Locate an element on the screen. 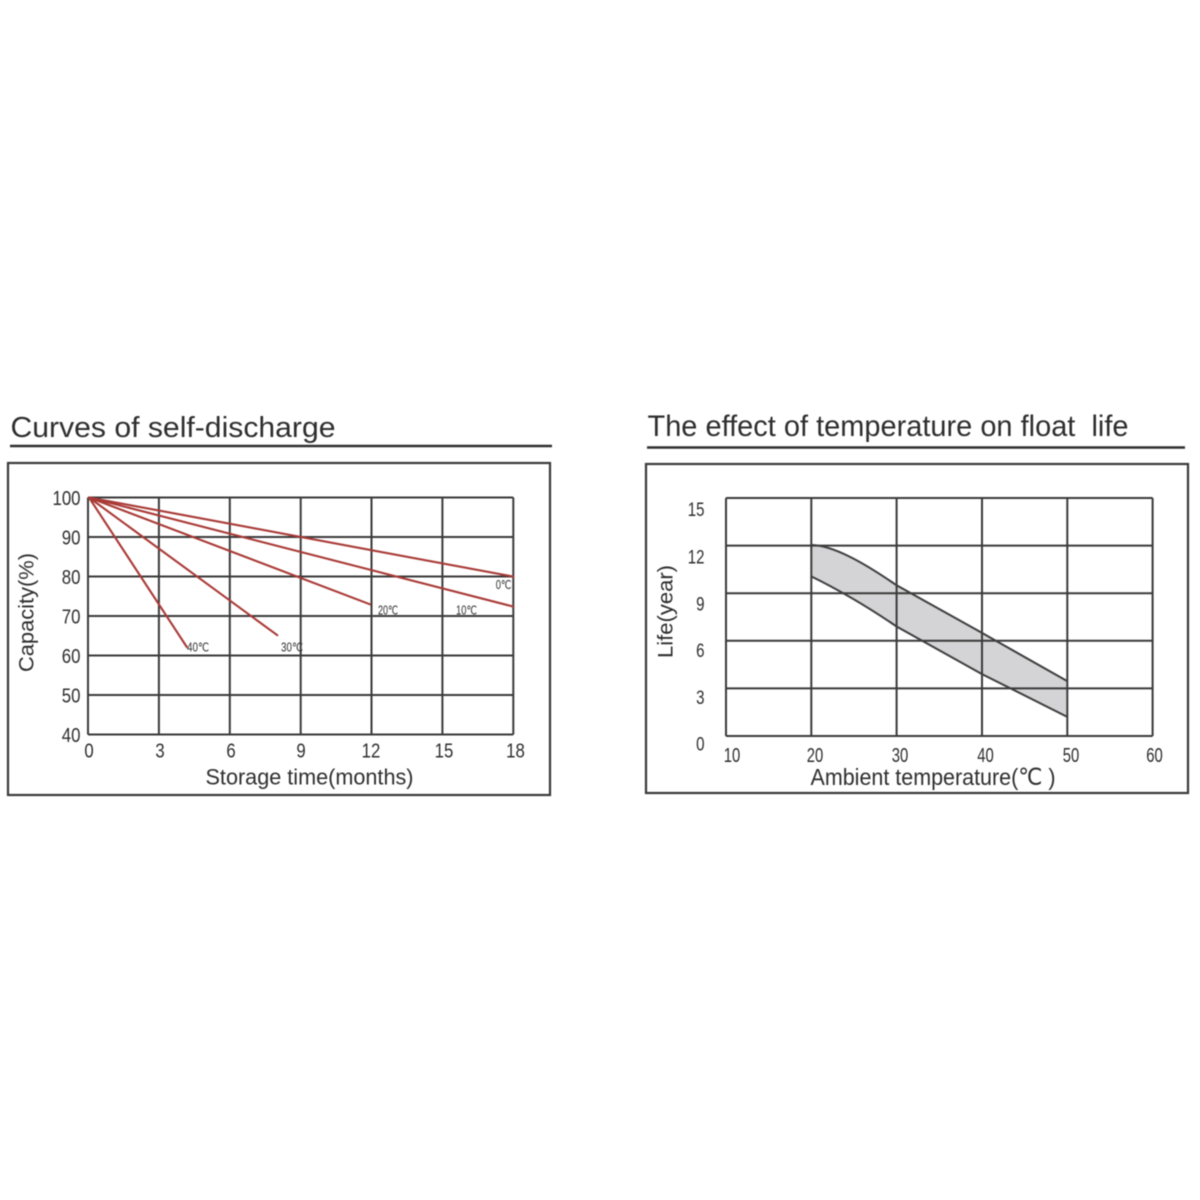 This screenshot has width=1200, height=1200. svg-text: 80 is located at coordinates (71, 577).